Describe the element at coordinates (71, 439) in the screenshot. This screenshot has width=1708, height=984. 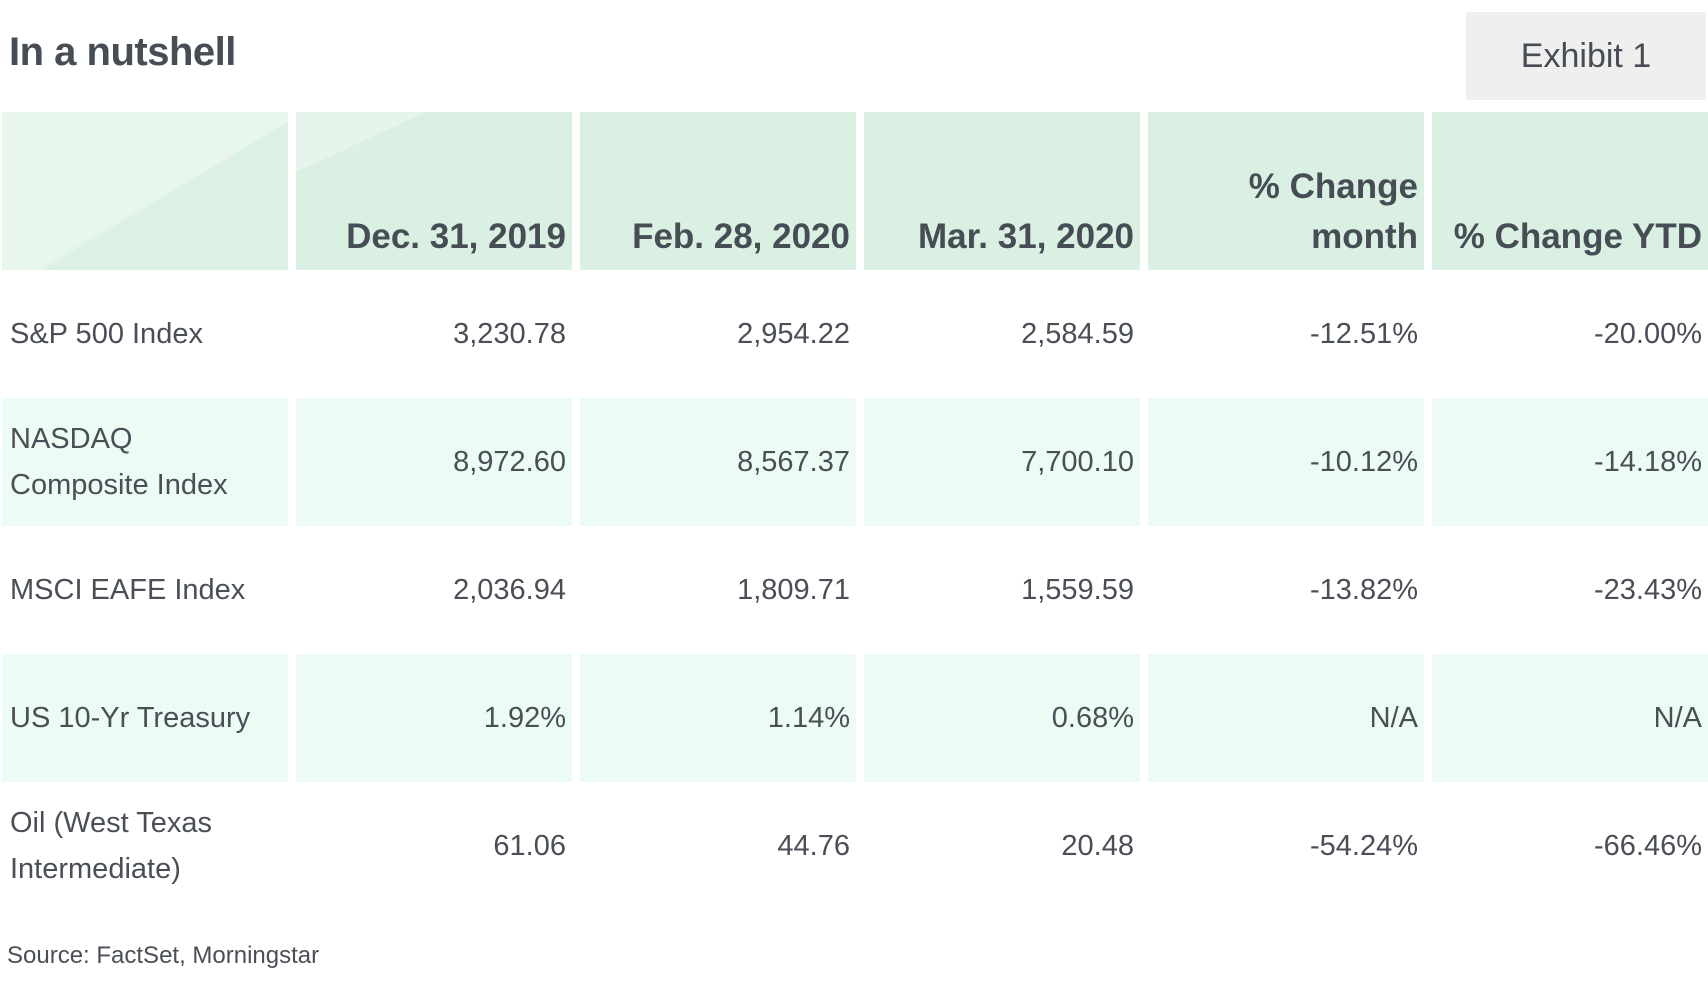
I see `row-label-line1: NASDAQ` at that location.